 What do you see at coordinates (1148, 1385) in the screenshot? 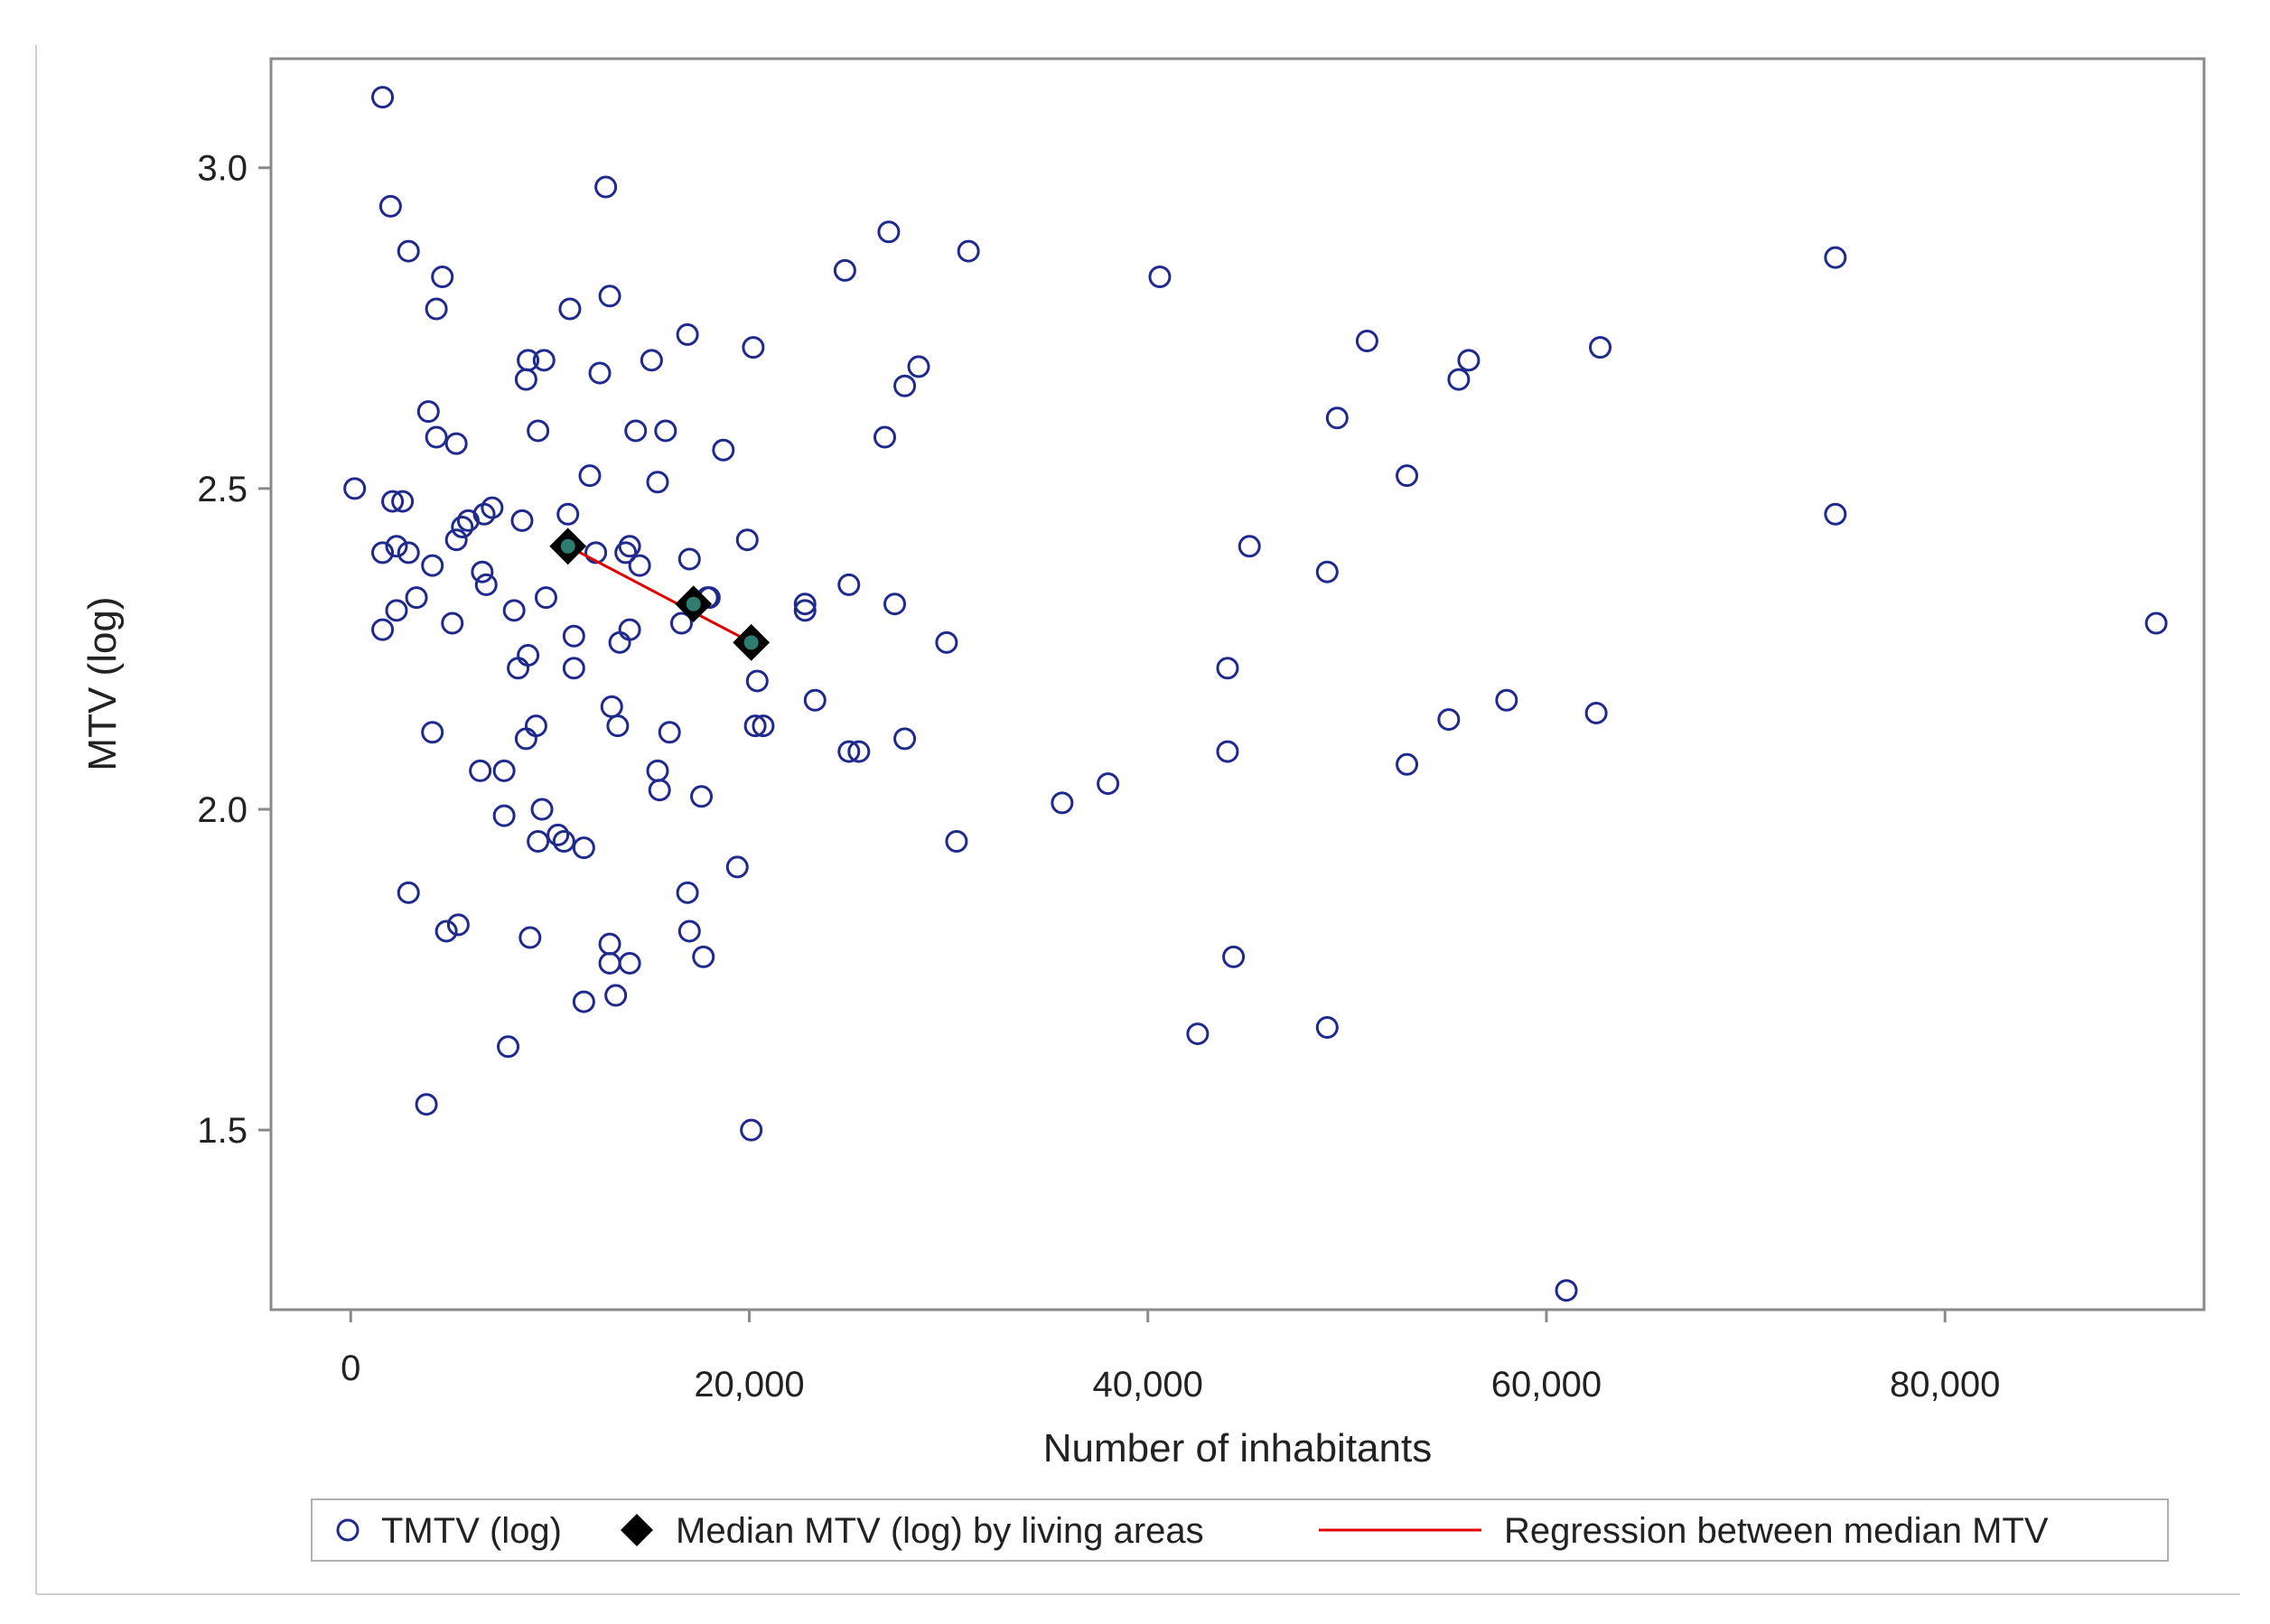
I see `x-tick-label: 40,000` at bounding box center [1148, 1385].